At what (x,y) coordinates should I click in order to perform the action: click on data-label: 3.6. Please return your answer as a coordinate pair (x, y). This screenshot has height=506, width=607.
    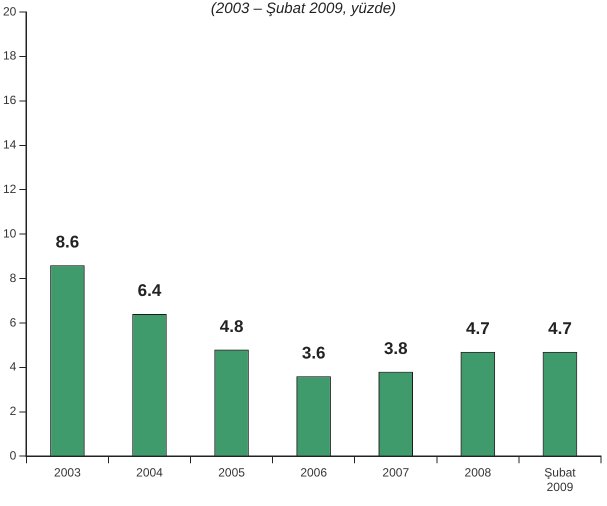
    Looking at the image, I should click on (314, 352).